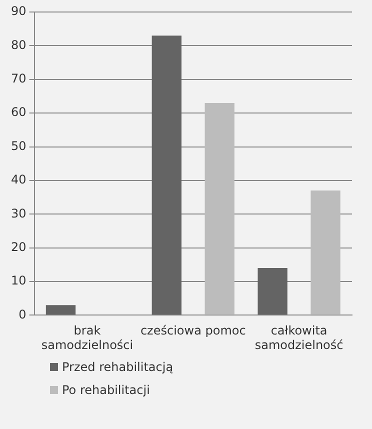  I want to click on legend-label: Po rehabilitacji, so click(106, 390).